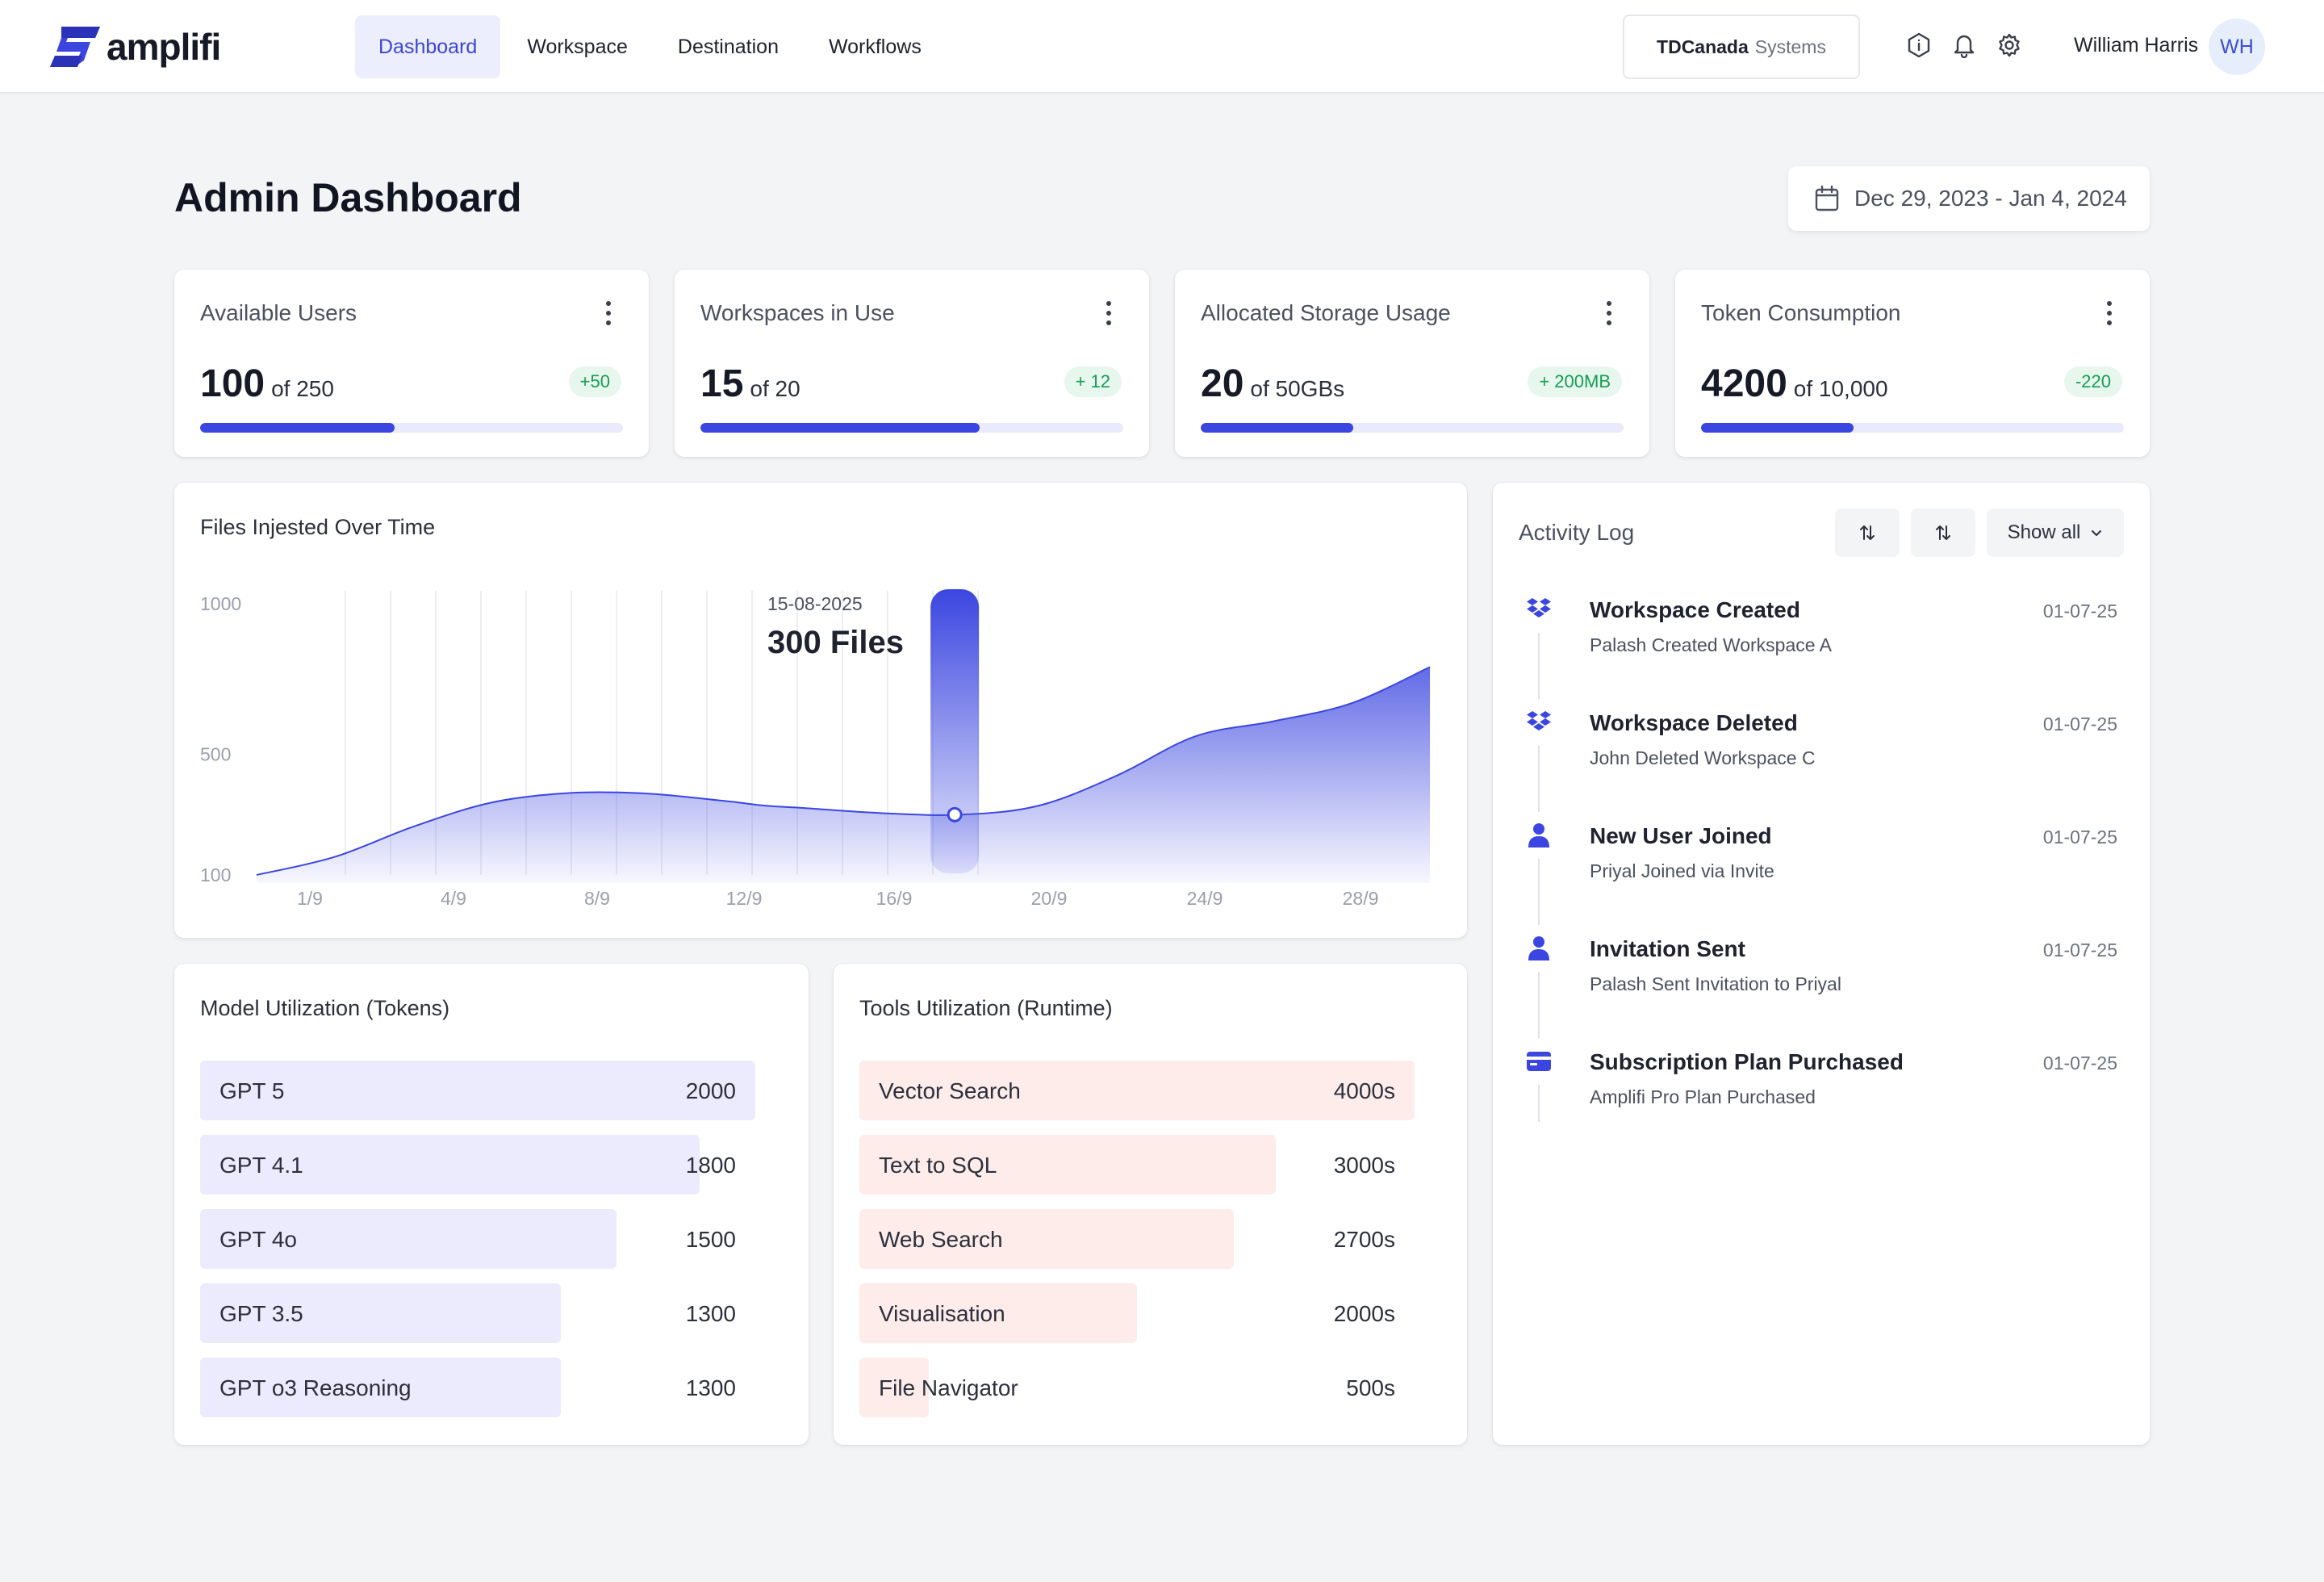 This screenshot has width=2324, height=1582. Describe the element at coordinates (986, 1008) in the screenshot. I see `tools-utilization-title: Tools Utilization (Runtime)` at that location.